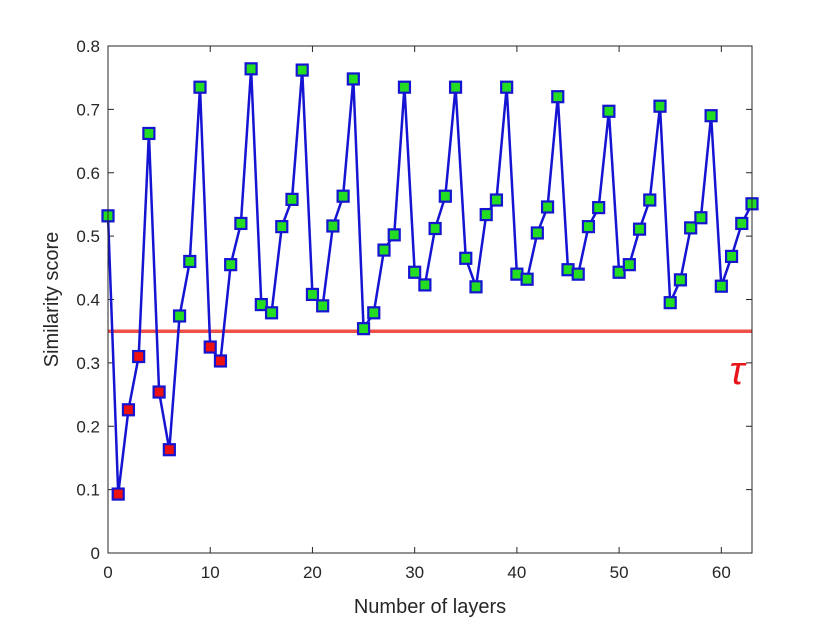  Describe the element at coordinates (88, 173) in the screenshot. I see `y-tick-label-6: 0.6` at that location.